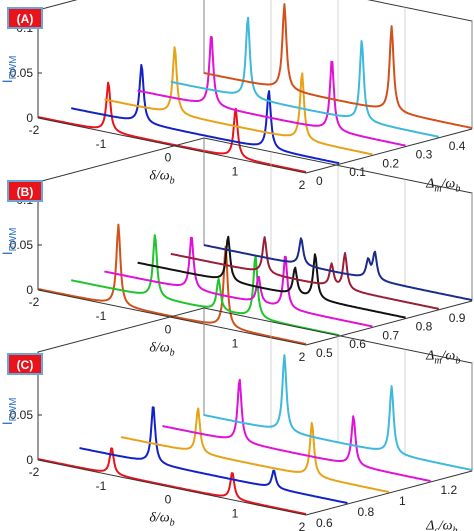 The height and width of the screenshot is (531, 474). What do you see at coordinates (424, 155) in the screenshot?
I see `depth-tick-label: 0.3` at bounding box center [424, 155].